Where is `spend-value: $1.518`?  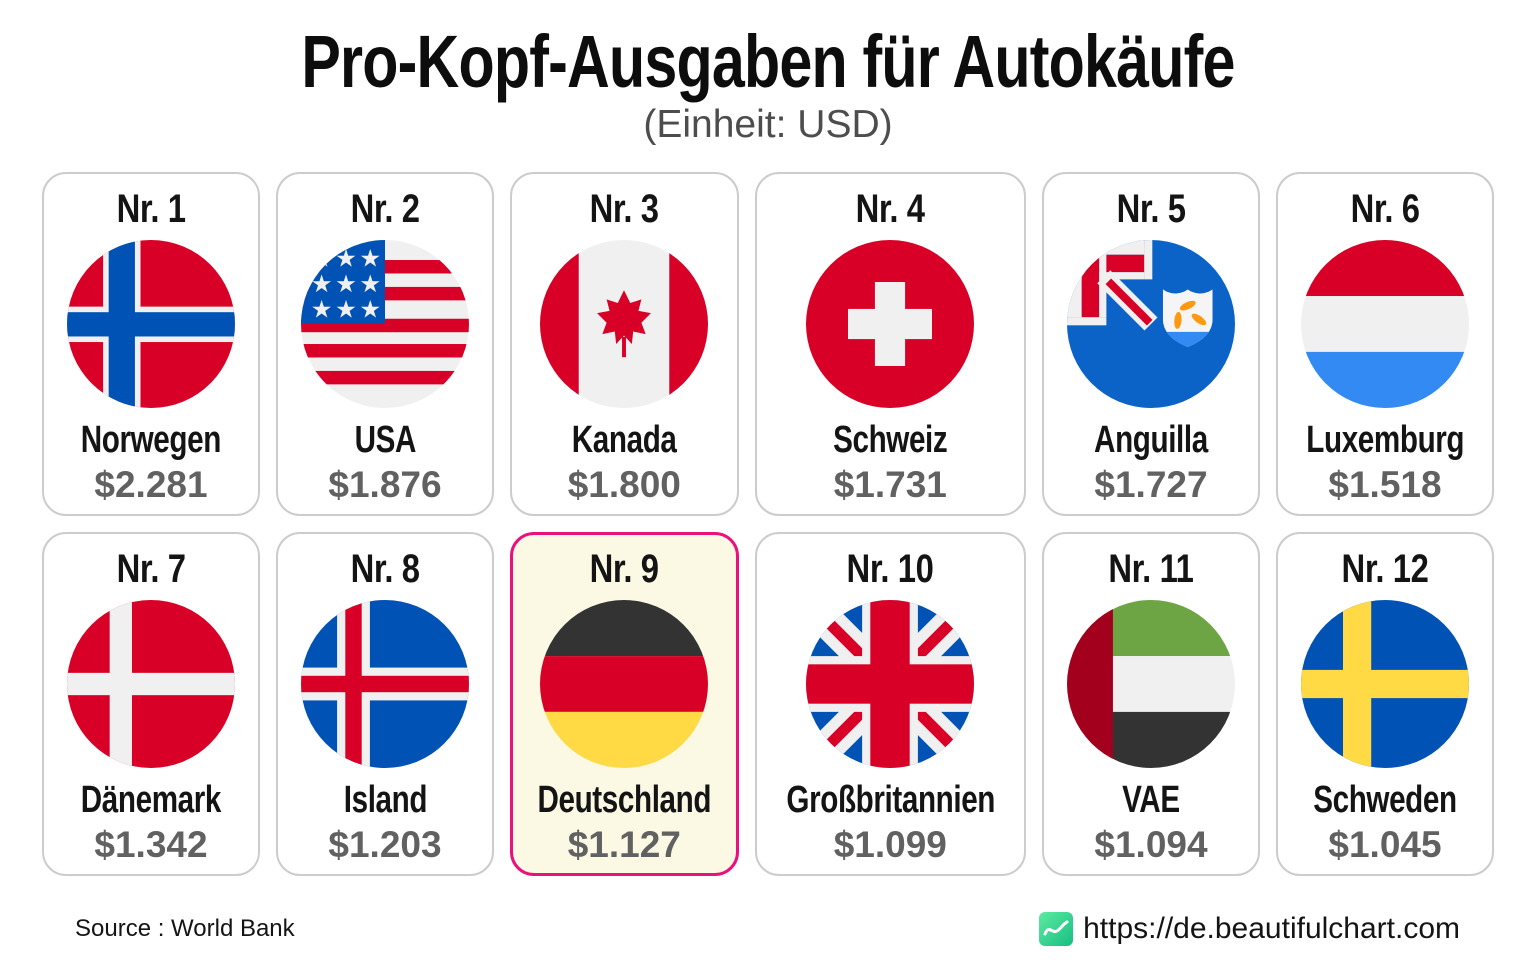
spend-value: $1.518 is located at coordinates (1385, 484).